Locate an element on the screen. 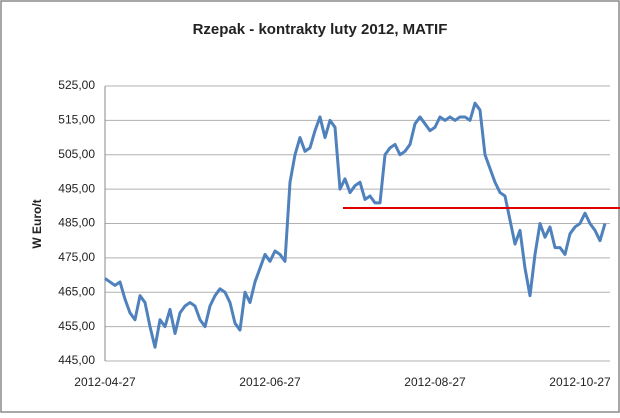 This screenshot has height=418, width=620. y-tick-label: 505,00 is located at coordinates (76, 154).